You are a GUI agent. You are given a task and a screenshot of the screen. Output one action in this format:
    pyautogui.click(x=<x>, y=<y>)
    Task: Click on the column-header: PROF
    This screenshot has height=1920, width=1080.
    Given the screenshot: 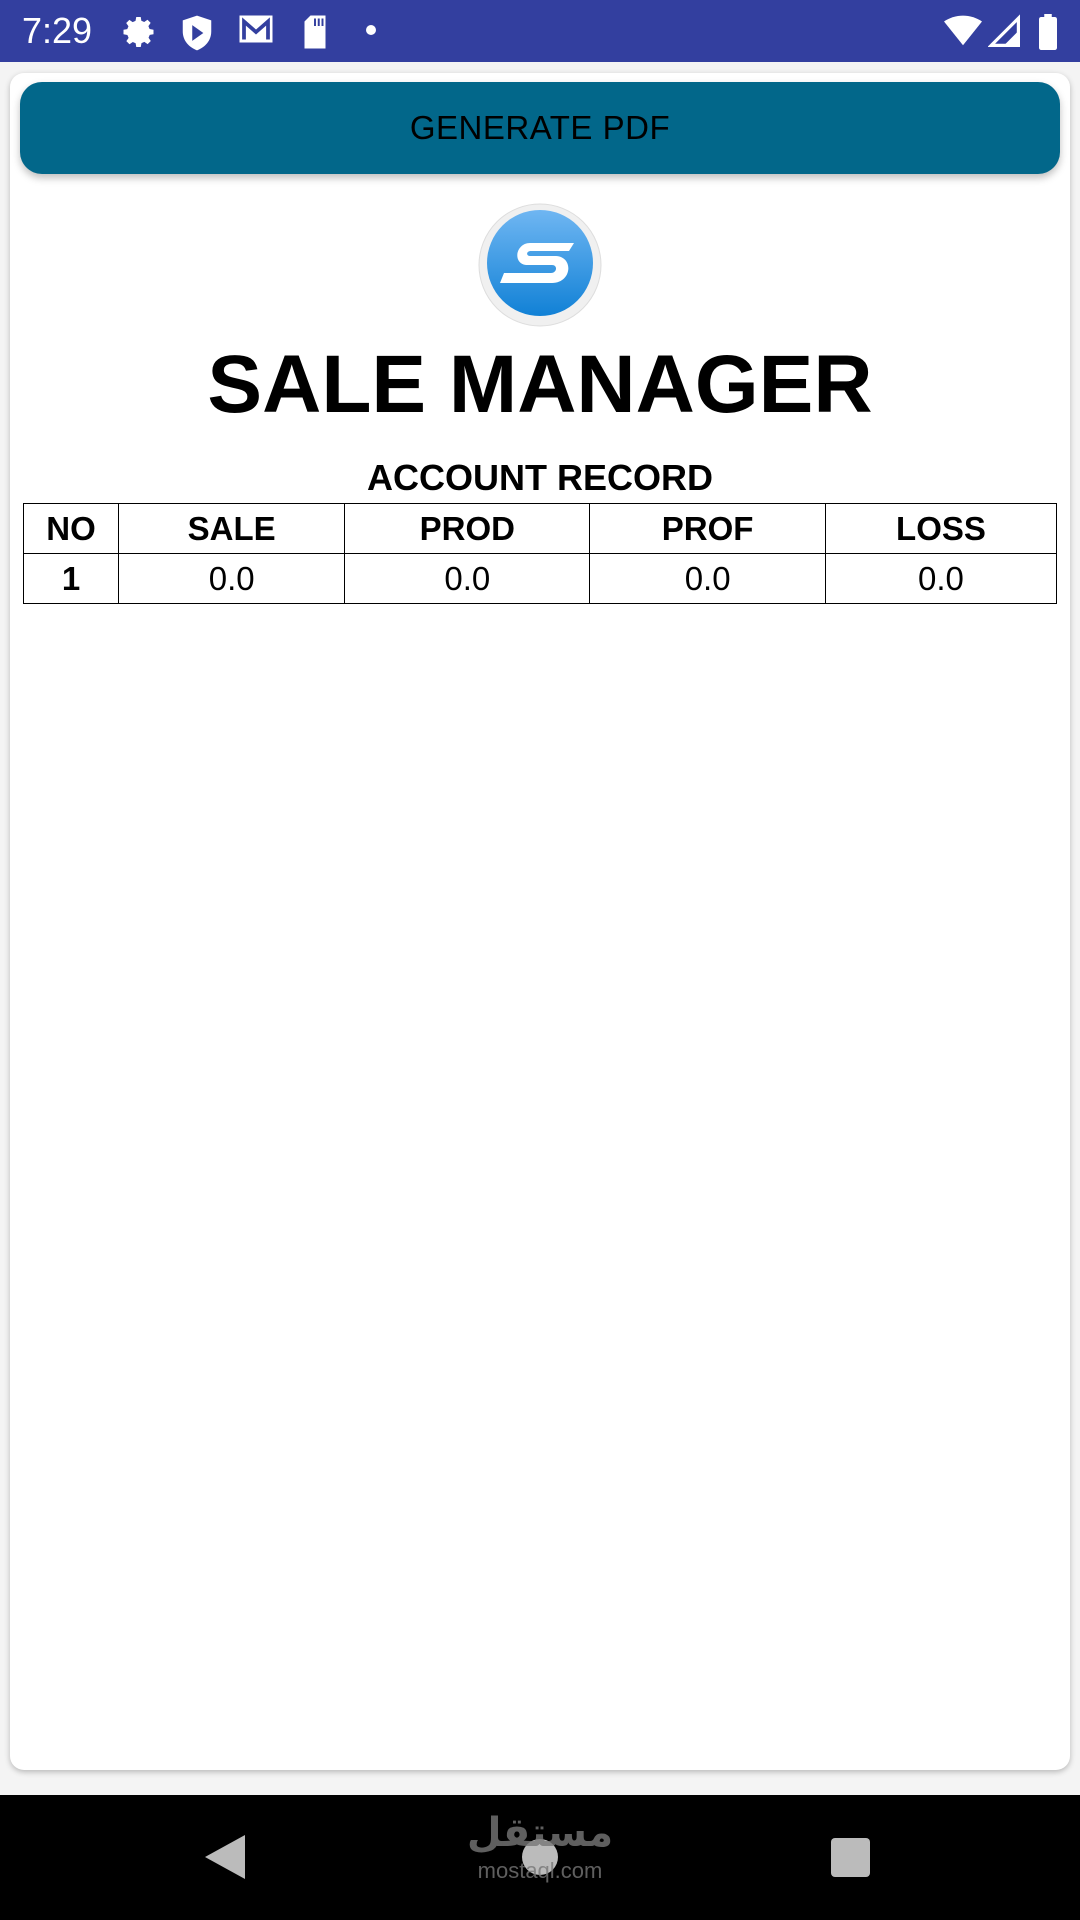 What is the action you would take?
    pyautogui.click(x=707, y=528)
    